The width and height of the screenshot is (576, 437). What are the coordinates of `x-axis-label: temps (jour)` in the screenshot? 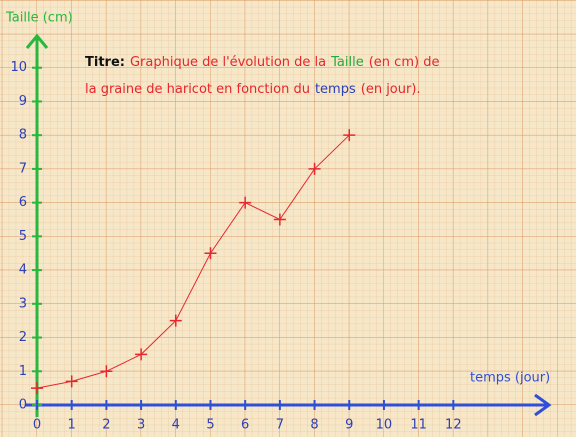 It's located at (510, 378).